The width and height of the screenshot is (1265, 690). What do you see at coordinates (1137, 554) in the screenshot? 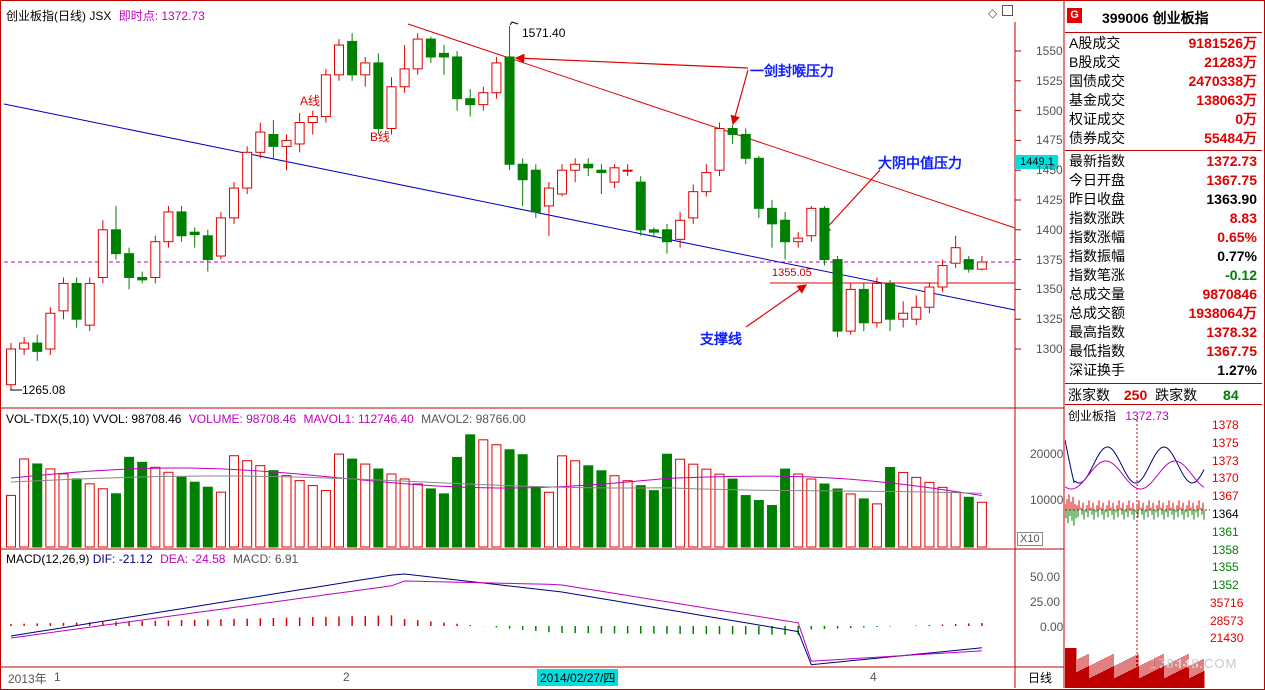
I see `mini-intraday-chart` at bounding box center [1137, 554].